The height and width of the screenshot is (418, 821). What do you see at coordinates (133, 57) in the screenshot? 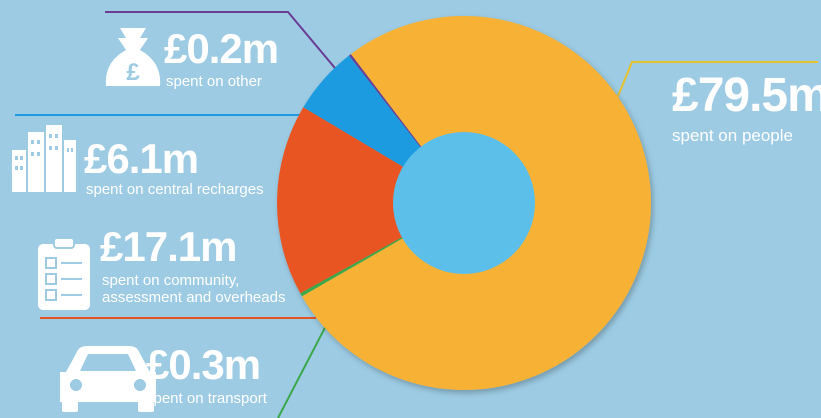
I see `money-bag-icon: £` at bounding box center [133, 57].